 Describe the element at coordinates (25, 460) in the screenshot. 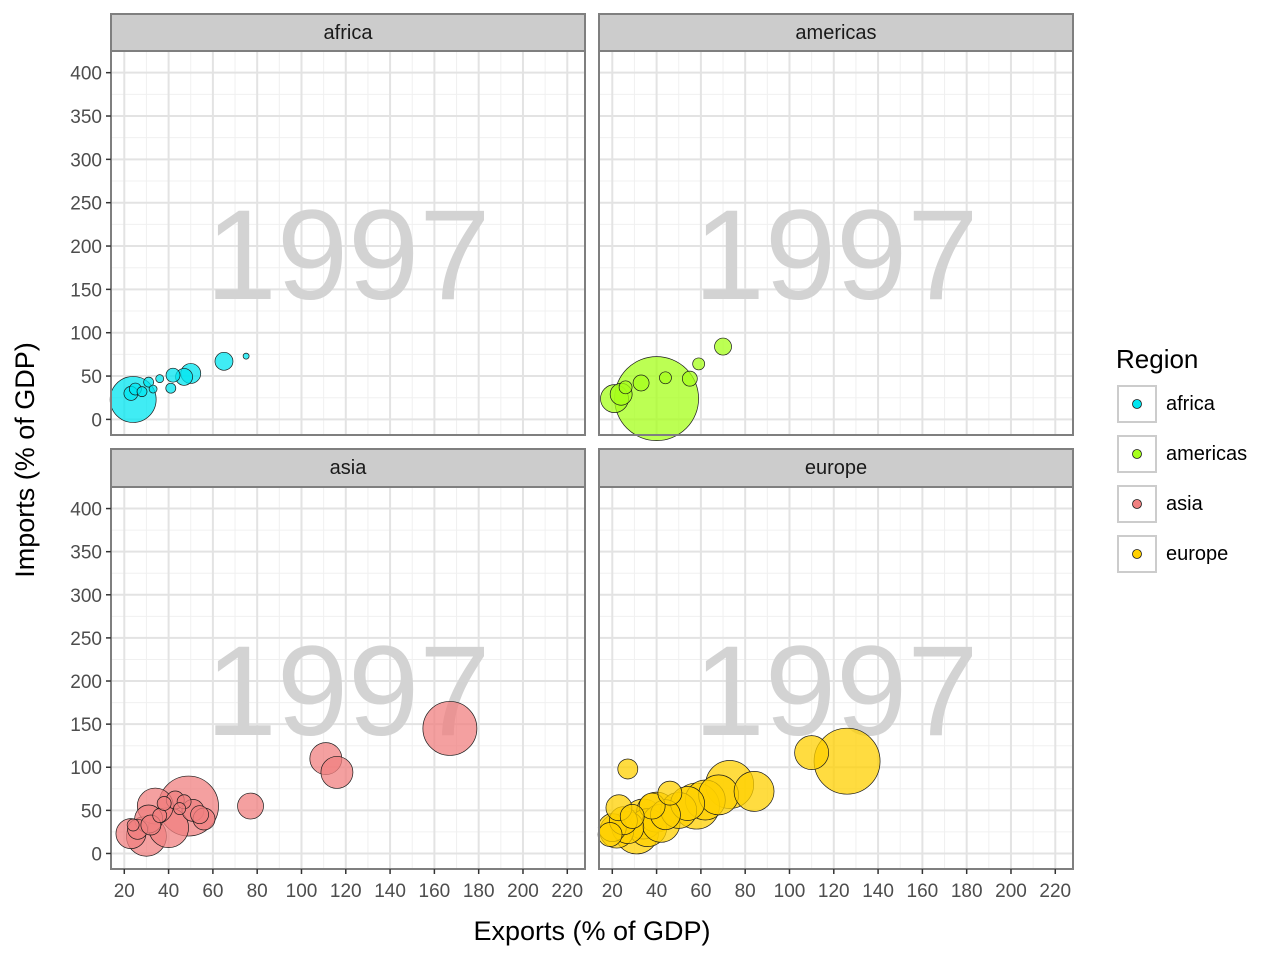

I see `y-axis-title: Imports (% of GDP)` at that location.